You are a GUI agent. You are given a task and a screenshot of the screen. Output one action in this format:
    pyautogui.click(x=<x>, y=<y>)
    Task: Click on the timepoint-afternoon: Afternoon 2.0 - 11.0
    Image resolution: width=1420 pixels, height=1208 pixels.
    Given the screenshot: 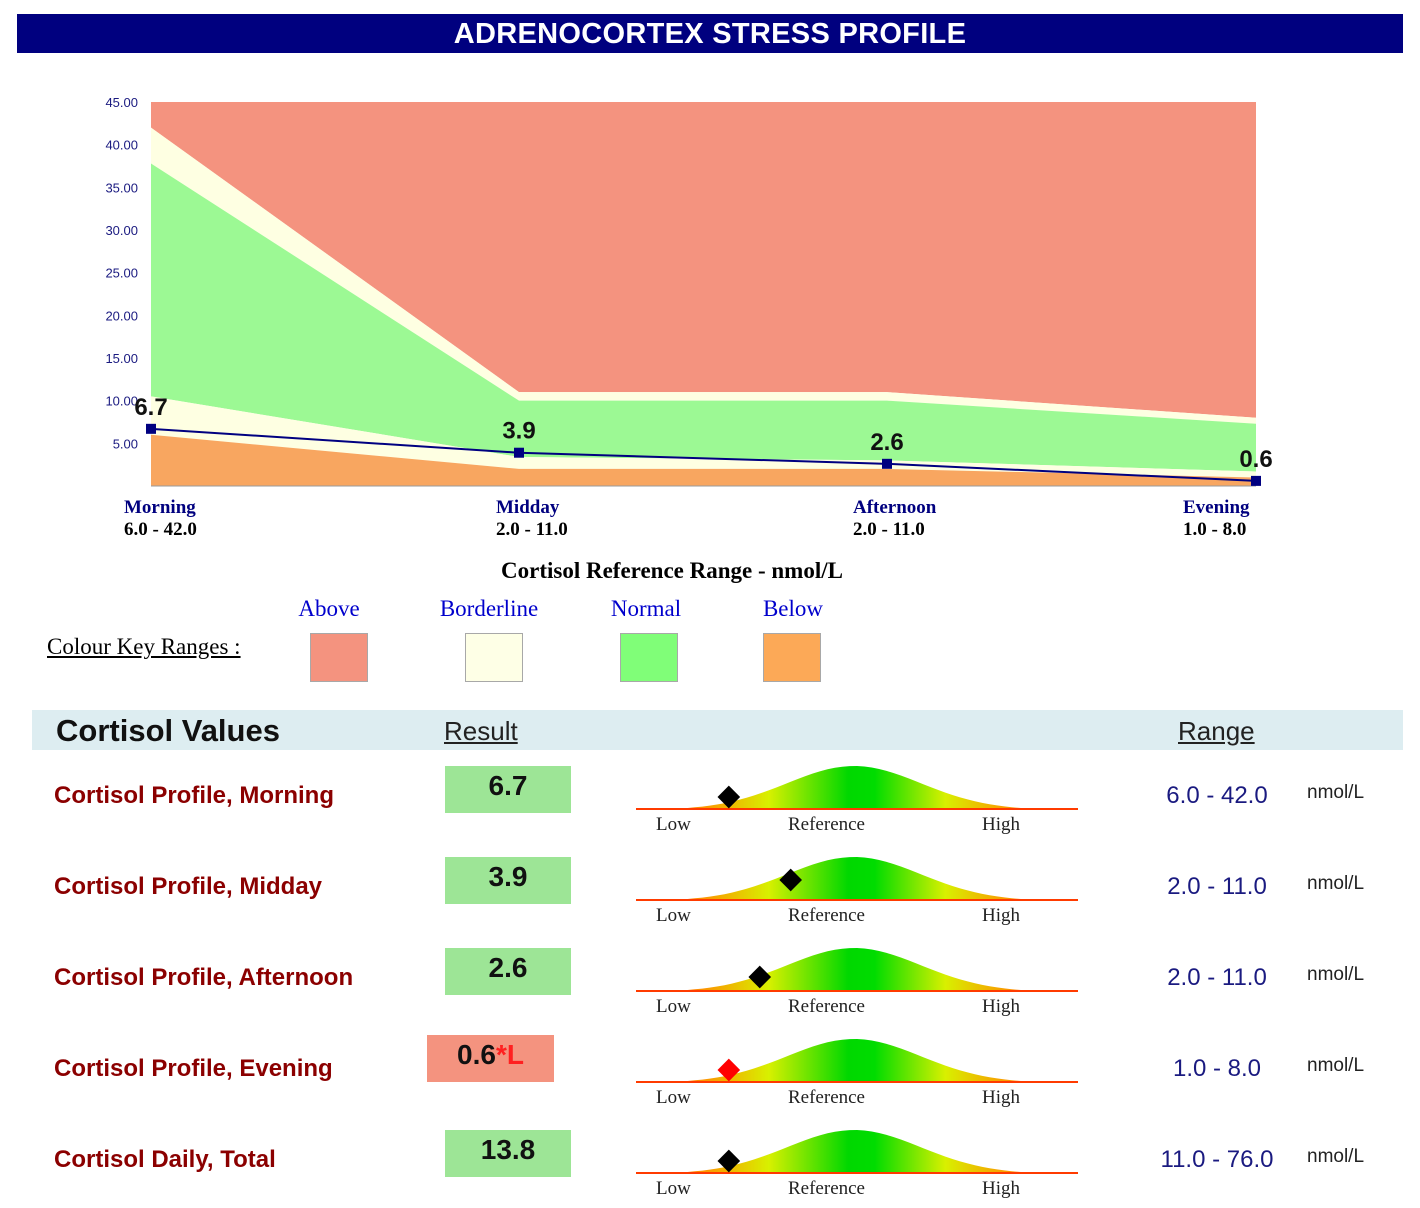 What is the action you would take?
    pyautogui.click(x=894, y=519)
    